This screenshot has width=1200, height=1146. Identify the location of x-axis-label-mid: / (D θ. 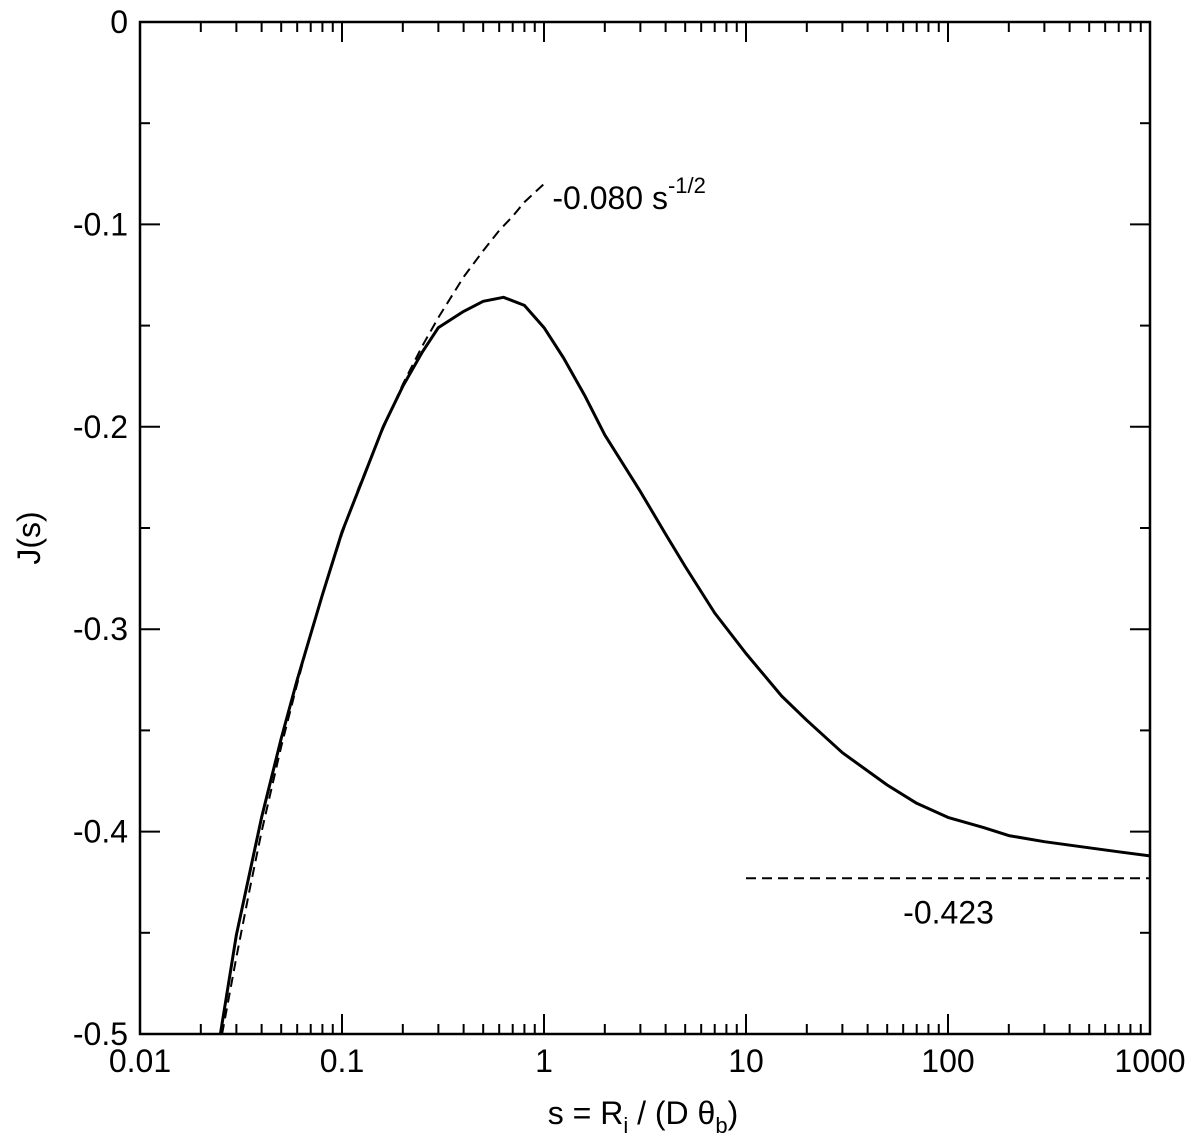
(671, 1113).